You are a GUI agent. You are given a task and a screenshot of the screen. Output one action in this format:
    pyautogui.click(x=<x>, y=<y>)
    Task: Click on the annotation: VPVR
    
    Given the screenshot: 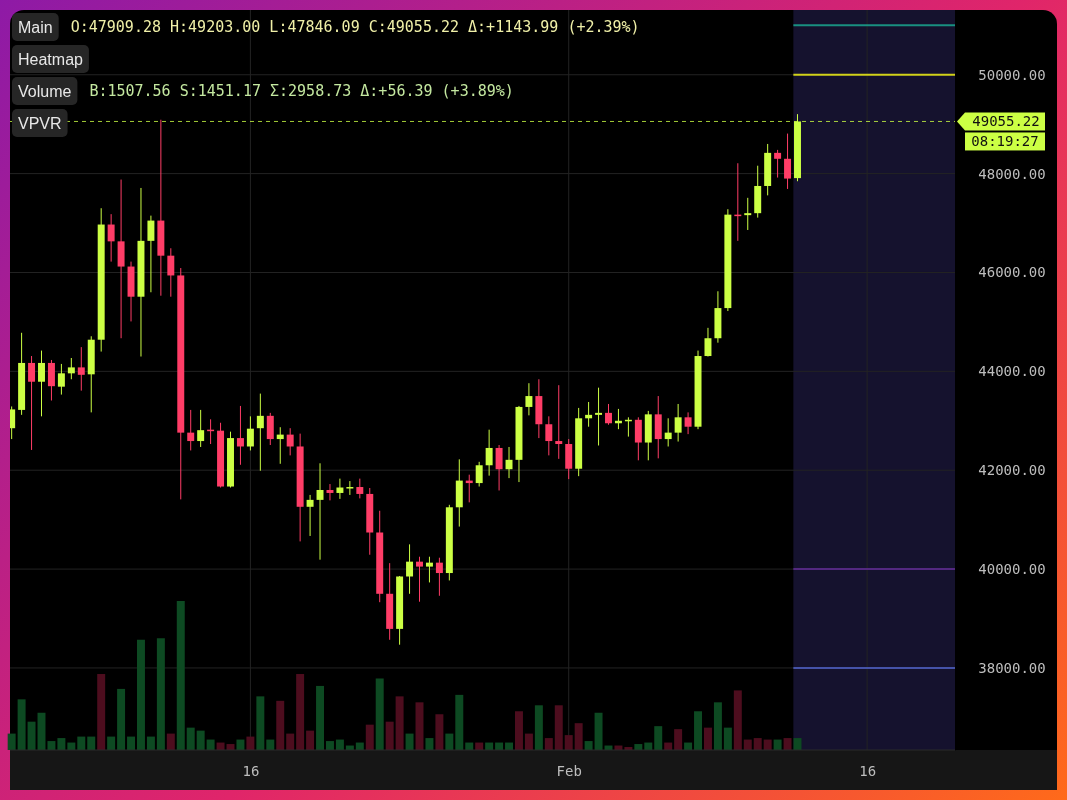 What is the action you would take?
    pyautogui.click(x=40, y=123)
    